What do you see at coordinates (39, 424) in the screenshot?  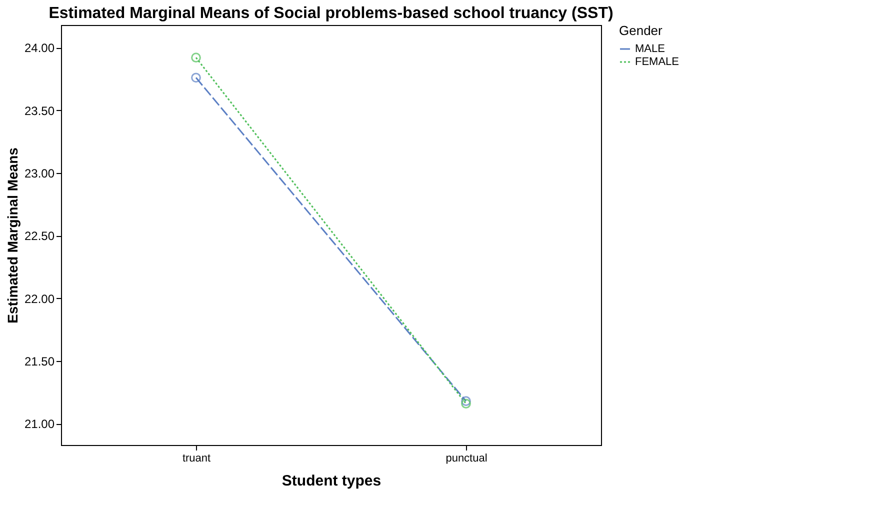 I see `y-tick-label: 21.00` at bounding box center [39, 424].